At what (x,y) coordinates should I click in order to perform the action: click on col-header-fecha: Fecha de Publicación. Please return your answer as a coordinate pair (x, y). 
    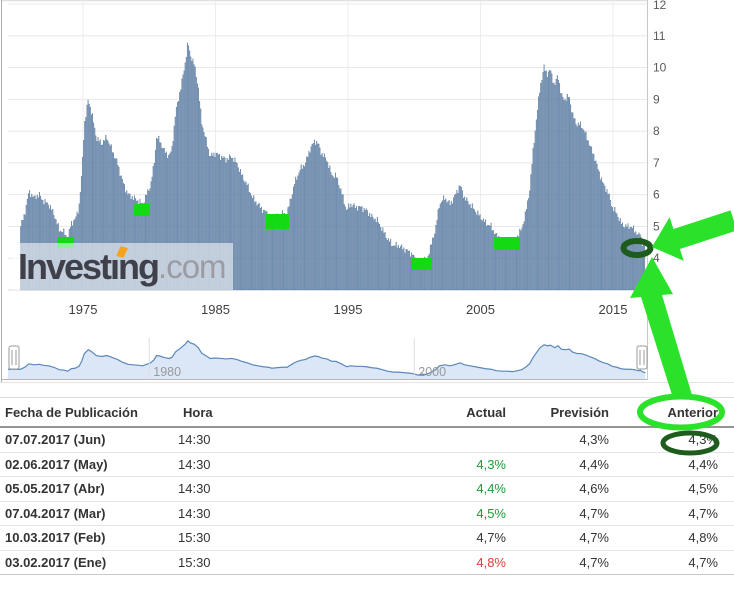
    Looking at the image, I should click on (71, 412).